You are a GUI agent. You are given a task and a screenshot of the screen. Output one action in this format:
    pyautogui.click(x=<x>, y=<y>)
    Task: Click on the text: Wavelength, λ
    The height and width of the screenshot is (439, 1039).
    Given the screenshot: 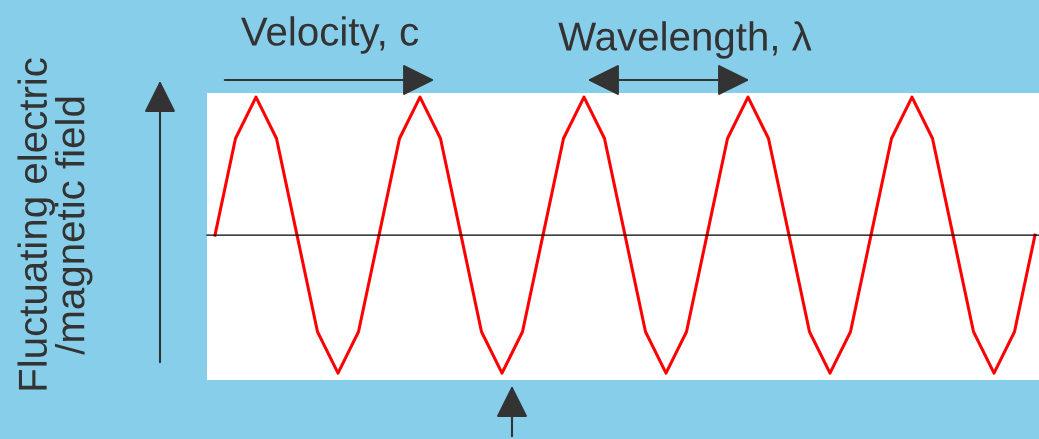 What is the action you would take?
    pyautogui.click(x=685, y=40)
    